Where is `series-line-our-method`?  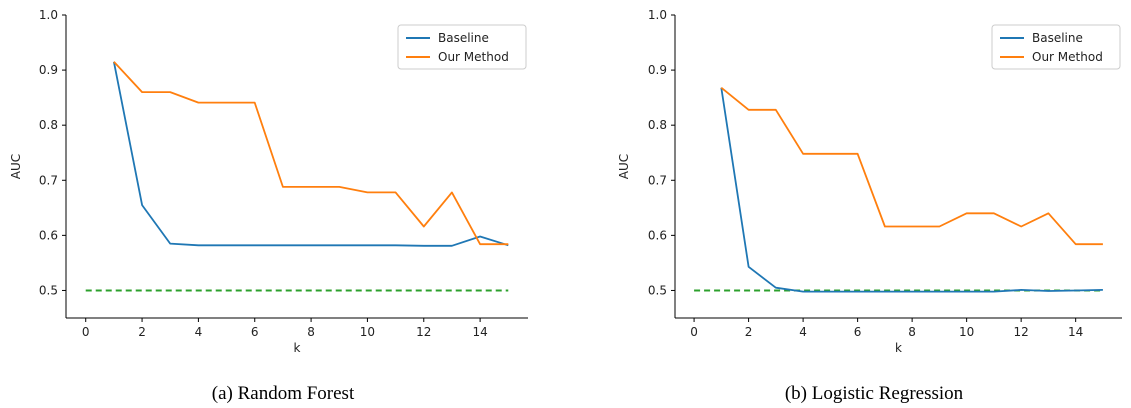
series-line-our-method is located at coordinates (912, 166).